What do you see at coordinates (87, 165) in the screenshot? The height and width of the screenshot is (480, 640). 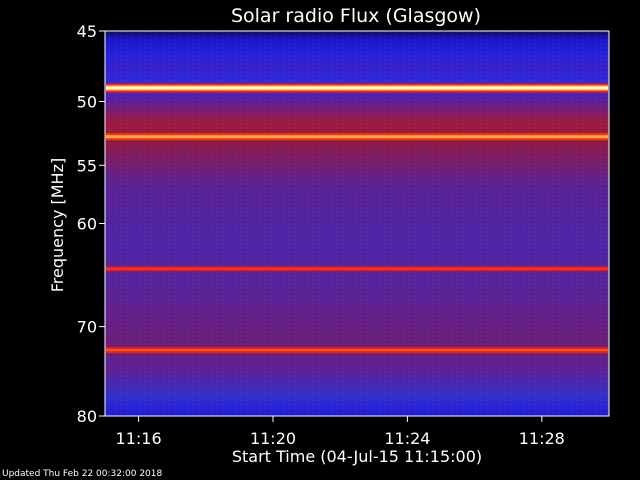 I see `y-tick-label: 55` at bounding box center [87, 165].